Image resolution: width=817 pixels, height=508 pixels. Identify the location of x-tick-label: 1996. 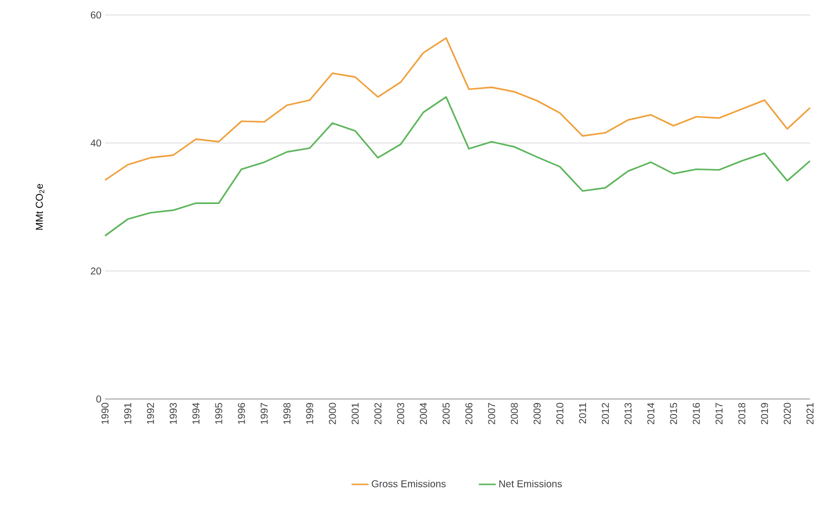
(241, 413).